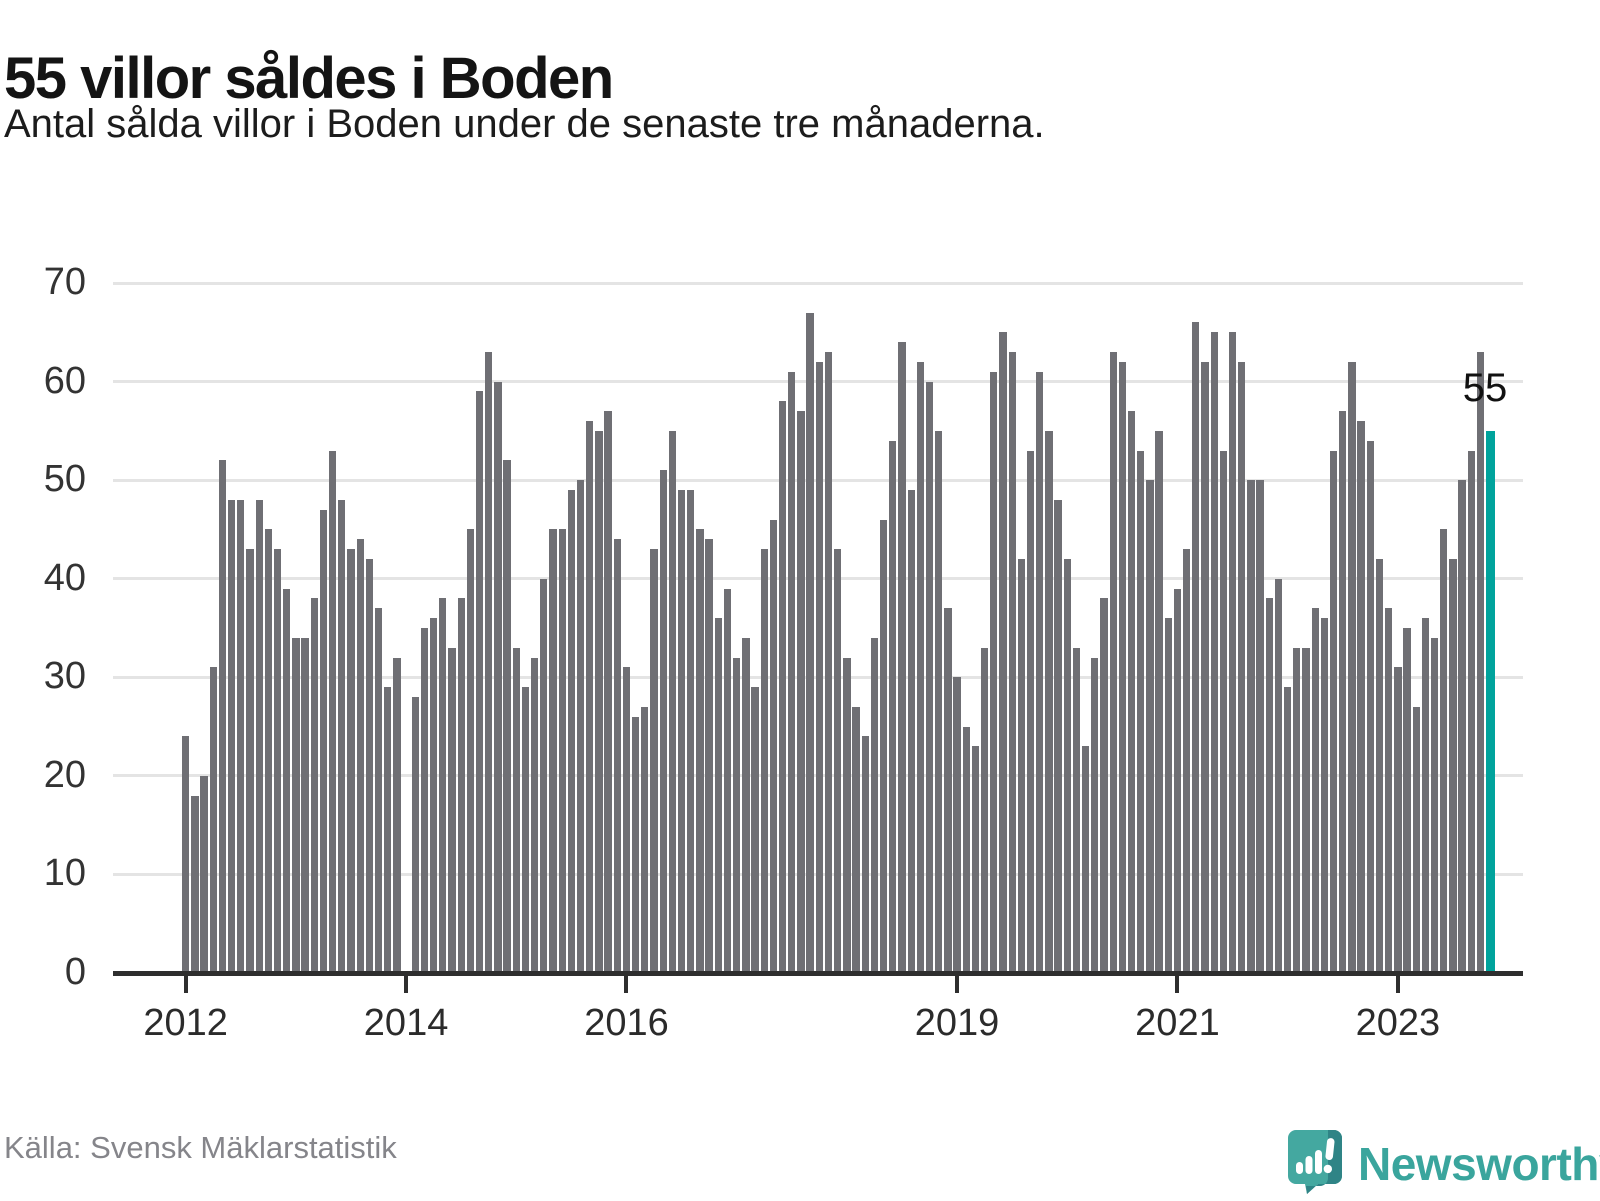  I want to click on y-axis-tick-label: 10, so click(64, 873).